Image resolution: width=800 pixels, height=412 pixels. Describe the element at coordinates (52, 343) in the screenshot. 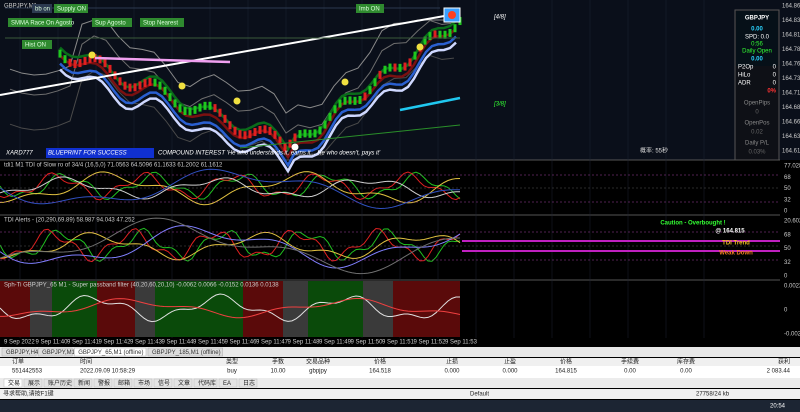

I see `time-tick-label: 9 Sep 11:40` at that location.